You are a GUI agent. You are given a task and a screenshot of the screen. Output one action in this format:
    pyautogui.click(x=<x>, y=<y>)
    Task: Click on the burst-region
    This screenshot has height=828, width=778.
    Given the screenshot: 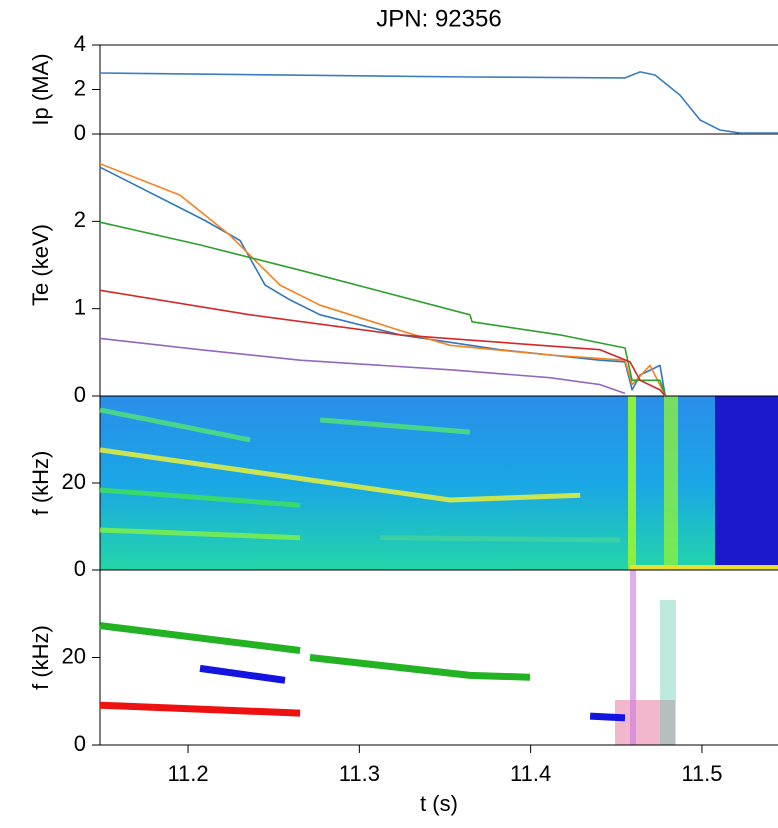 What is the action you would take?
    pyautogui.click(x=645, y=657)
    